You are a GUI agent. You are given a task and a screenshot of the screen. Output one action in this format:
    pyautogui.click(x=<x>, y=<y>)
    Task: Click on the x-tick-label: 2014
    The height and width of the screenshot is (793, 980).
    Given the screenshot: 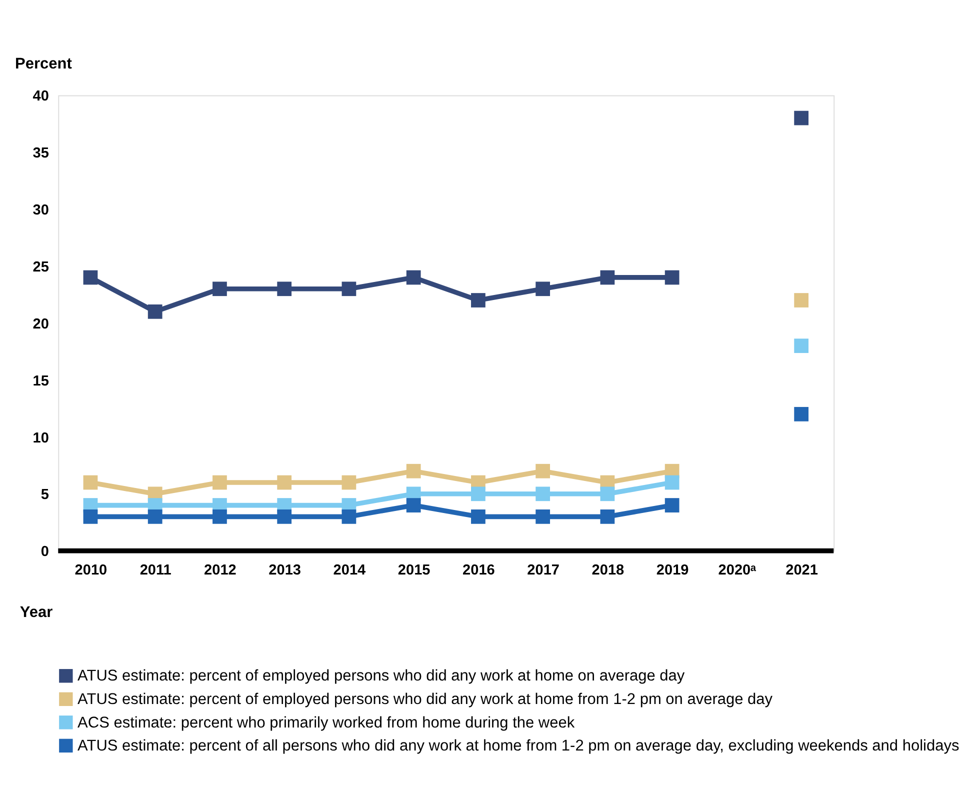 What is the action you would take?
    pyautogui.click(x=349, y=570)
    